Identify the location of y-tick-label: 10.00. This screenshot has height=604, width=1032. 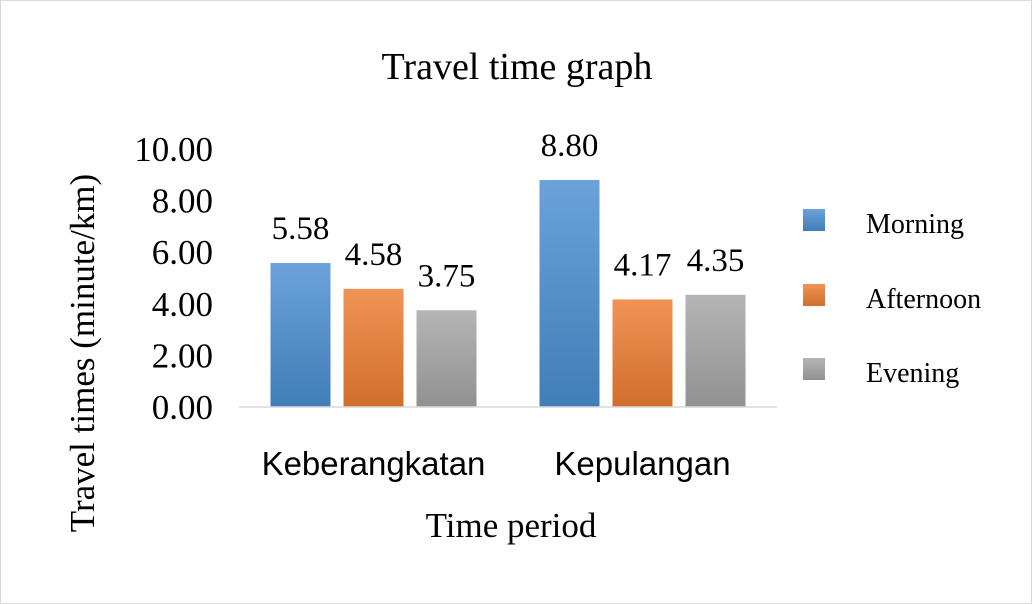
(173, 149).